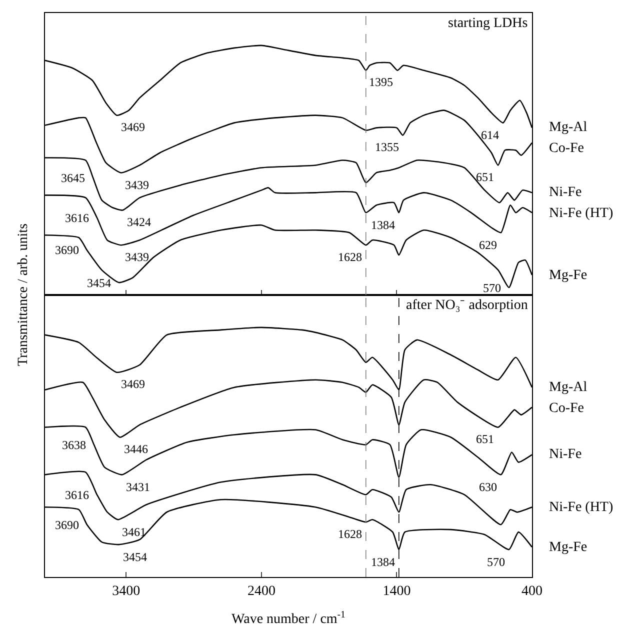 The height and width of the screenshot is (636, 638). I want to click on annotation: 1395, so click(381, 82).